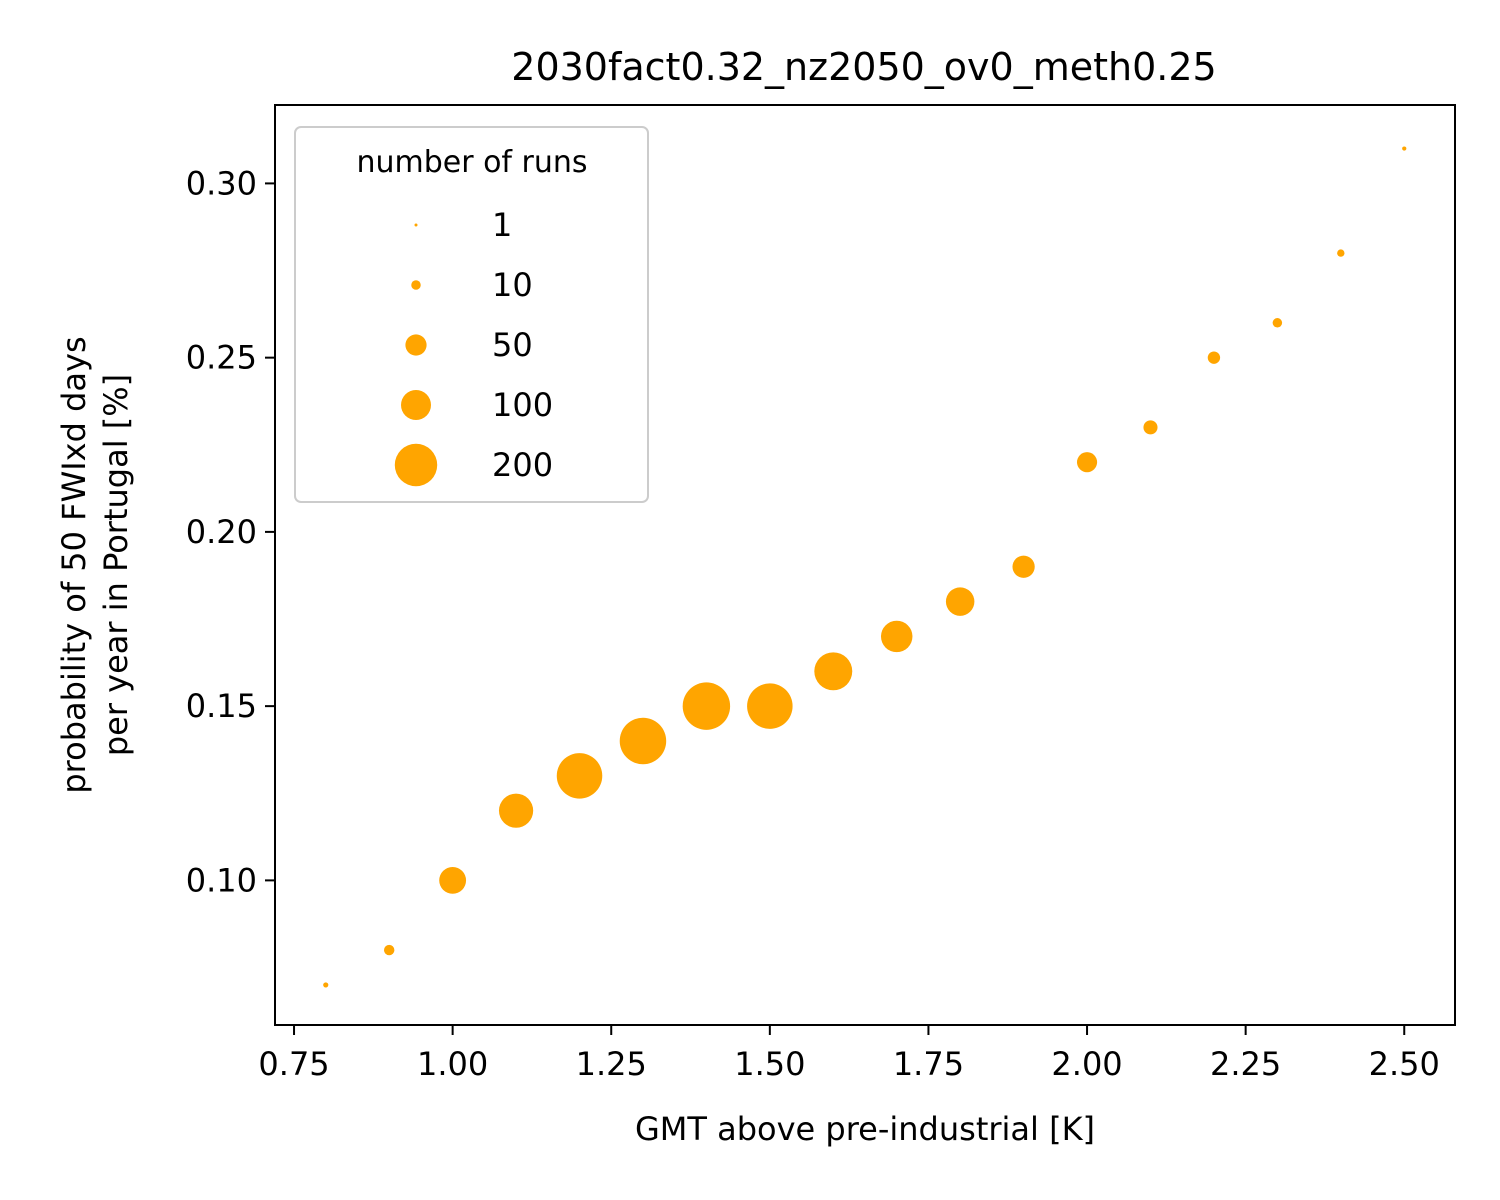 Image resolution: width=1500 pixels, height=1200 pixels. Describe the element at coordinates (473, 346) in the screenshot. I see `legend-entries: 1 10 50 100 200` at that location.